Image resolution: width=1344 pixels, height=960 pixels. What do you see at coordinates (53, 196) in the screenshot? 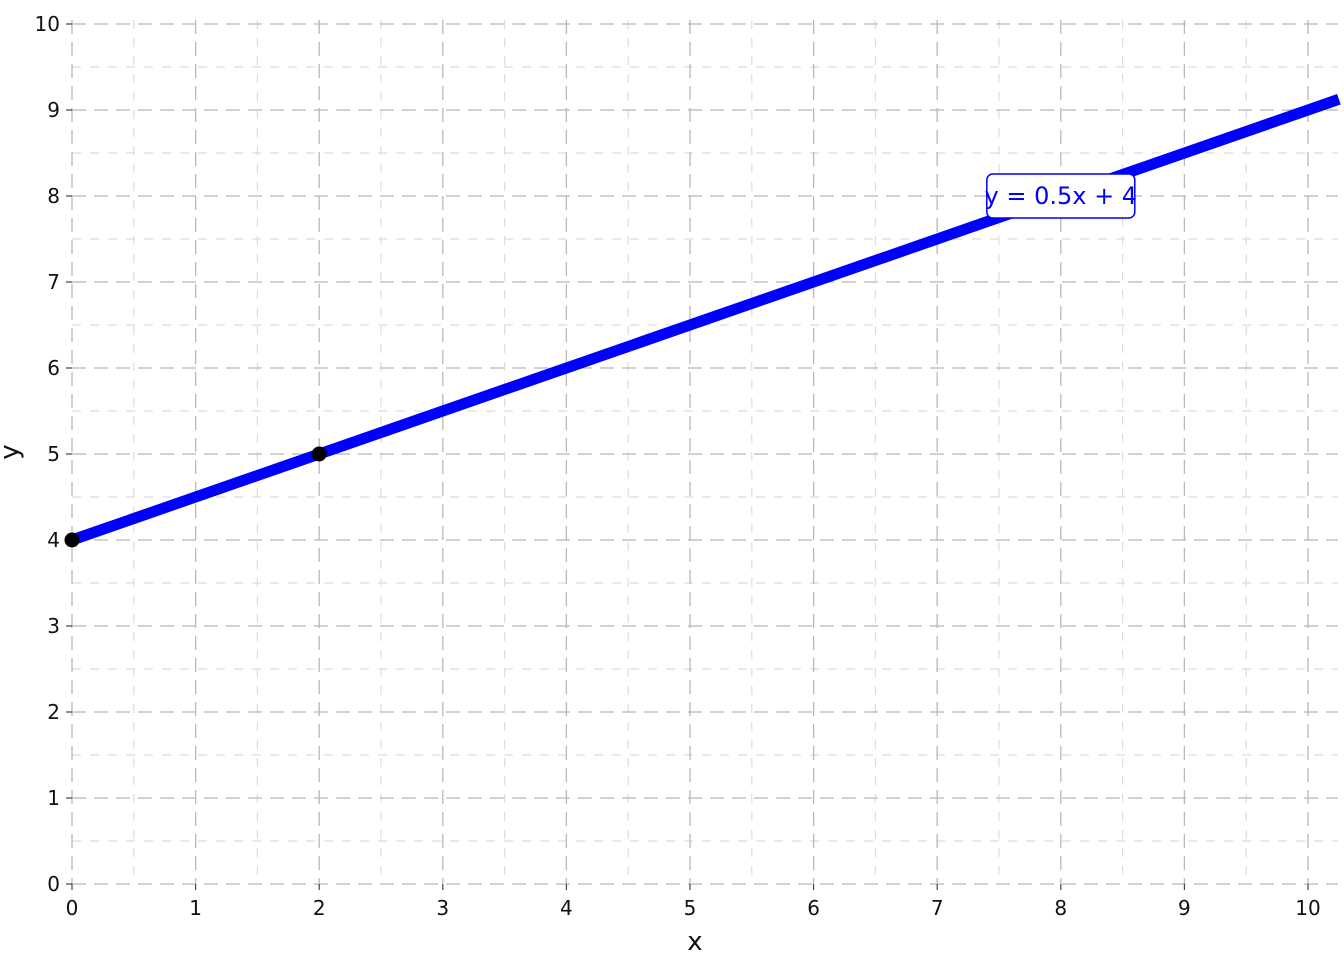
I see `y-tick-label: 8` at bounding box center [53, 196].